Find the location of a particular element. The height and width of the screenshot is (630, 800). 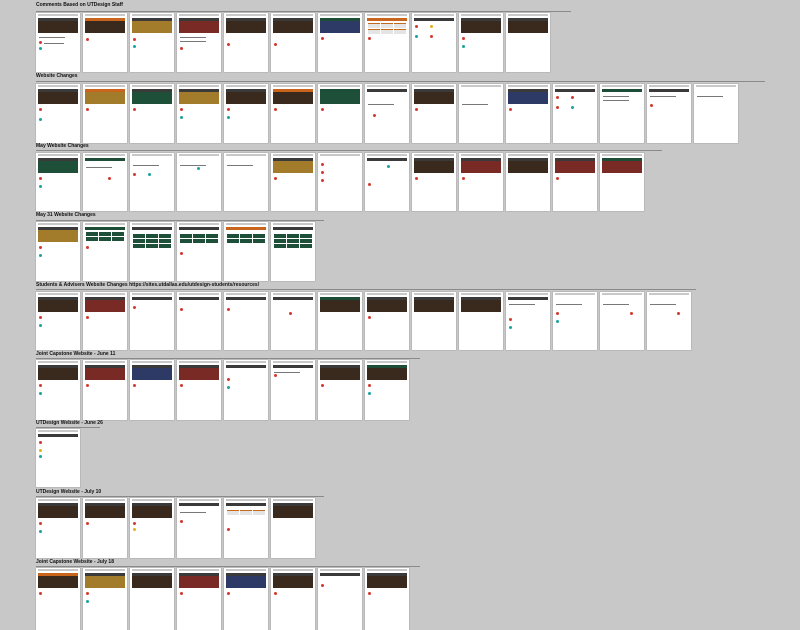

section-title: May 31 Website Changes is located at coordinates (66, 215).